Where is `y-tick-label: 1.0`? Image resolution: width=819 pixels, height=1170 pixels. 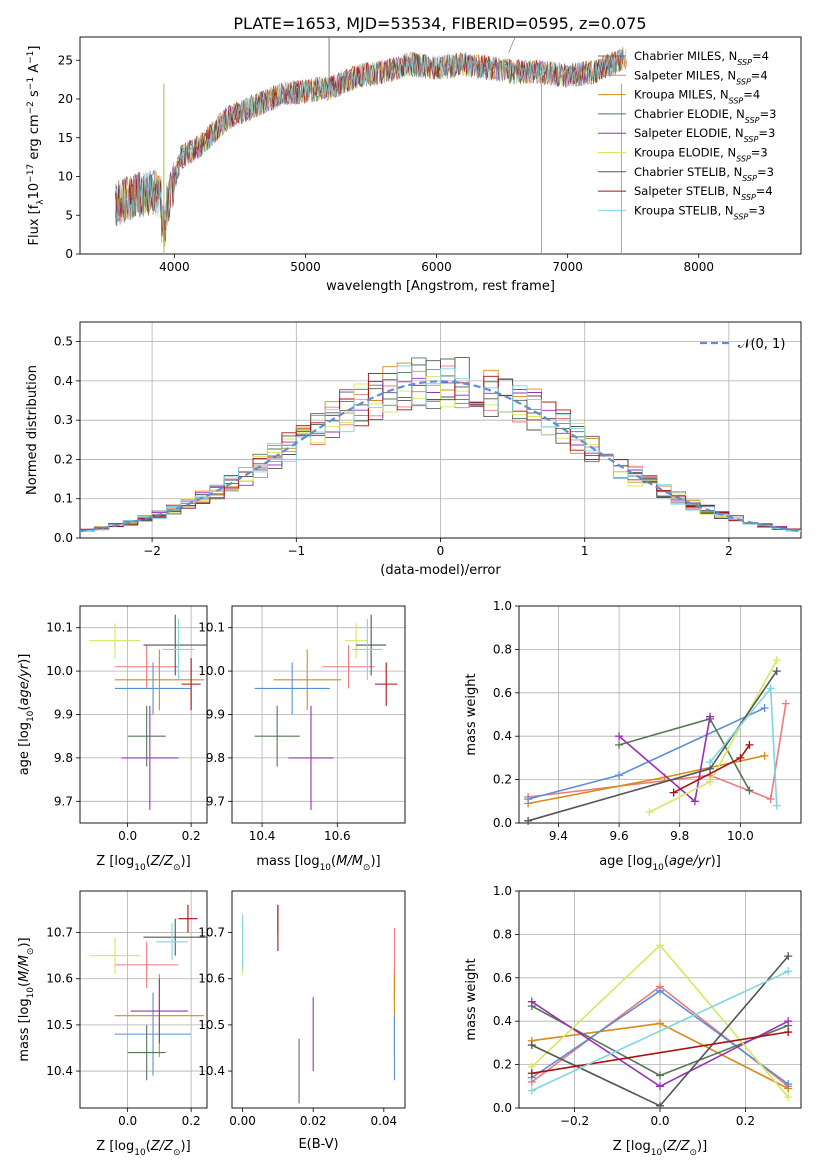
y-tick-label: 1.0 is located at coordinates (502, 606).